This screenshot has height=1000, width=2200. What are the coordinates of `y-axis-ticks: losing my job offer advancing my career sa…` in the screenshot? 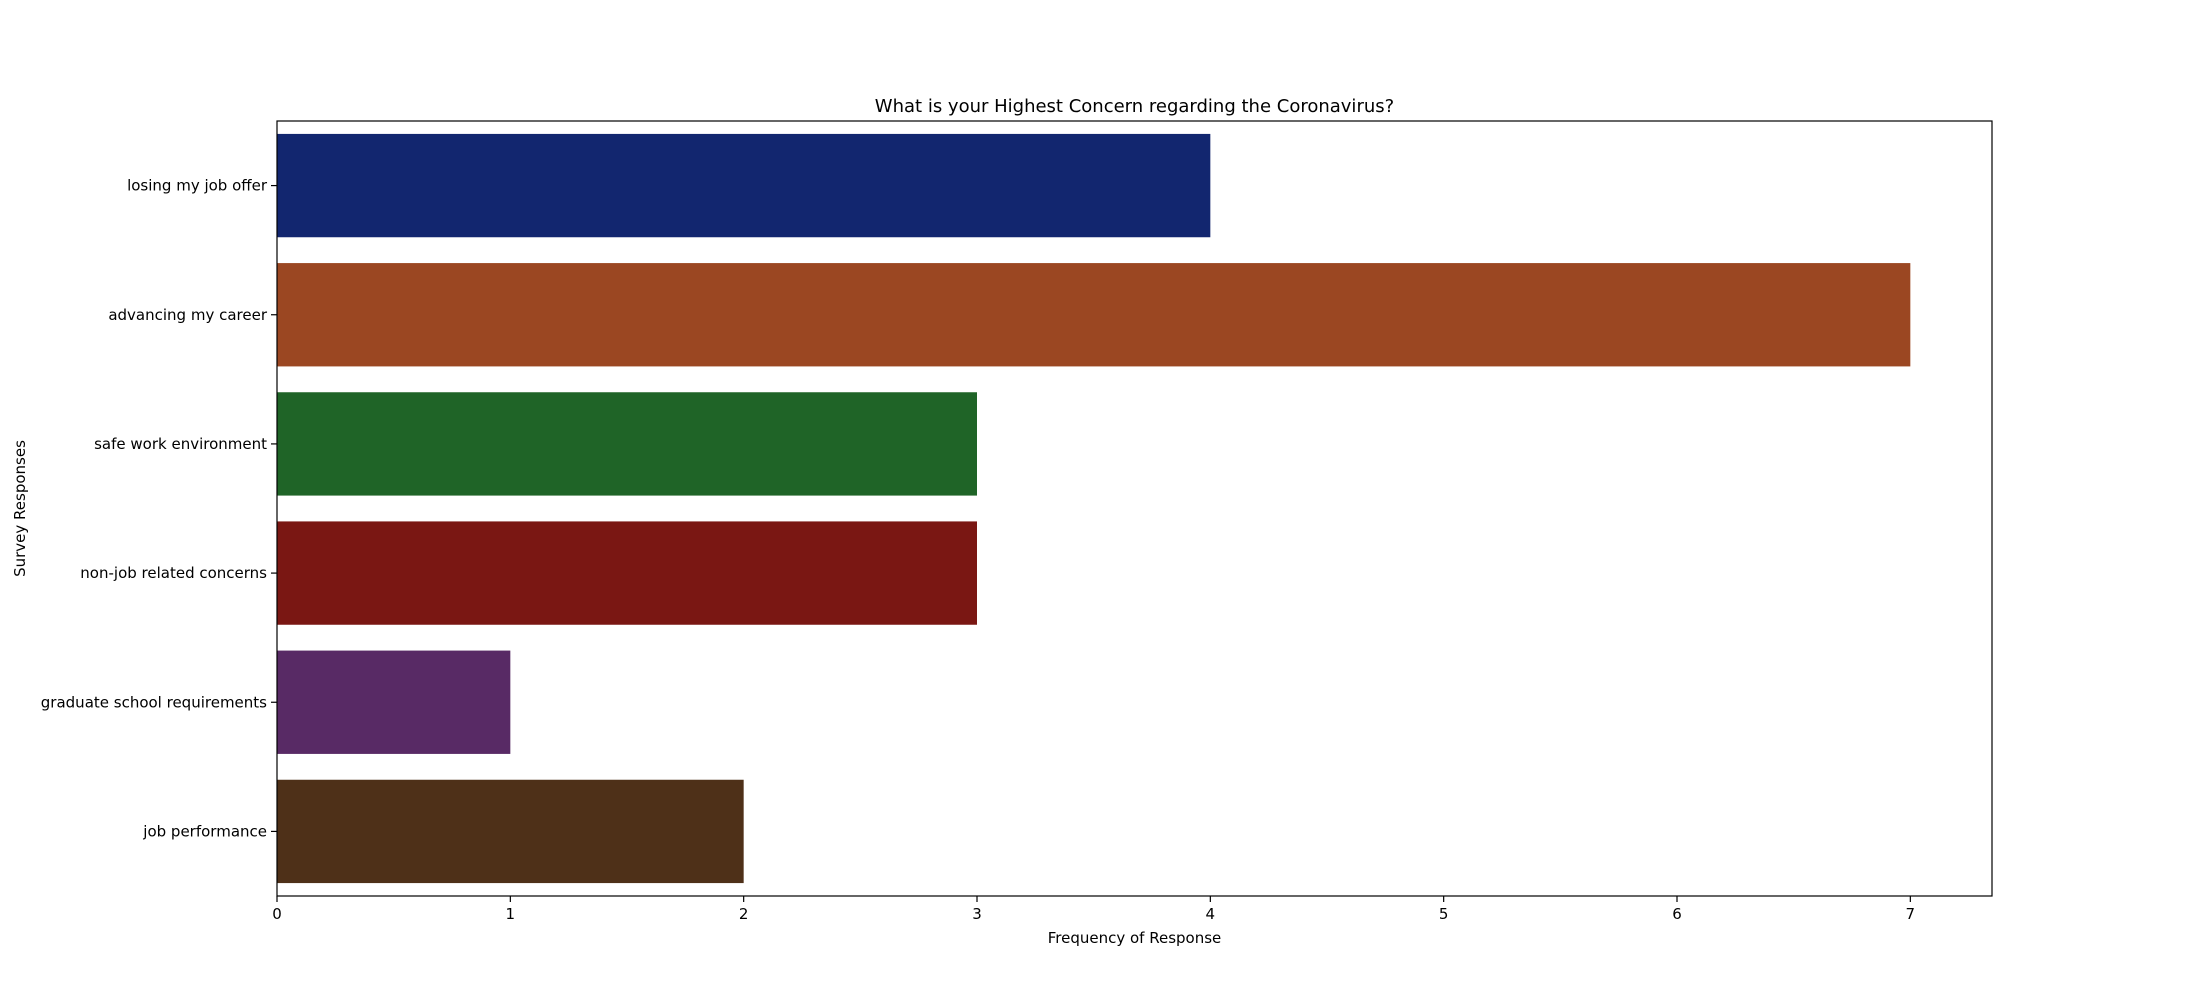 It's located at (159, 508).